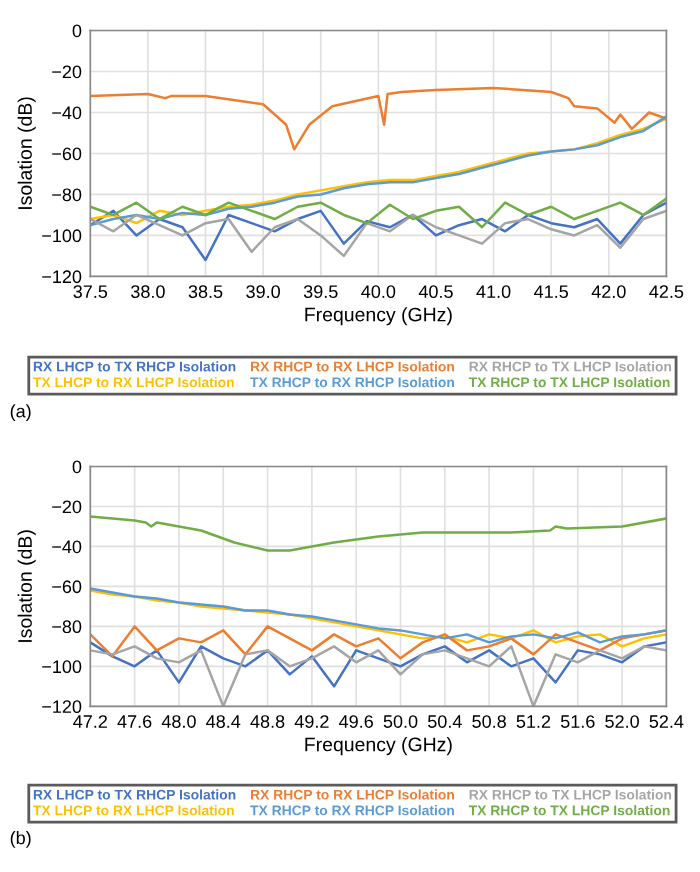 The height and width of the screenshot is (872, 700). What do you see at coordinates (267, 721) in the screenshot?
I see `x-tick-label: 48.8` at bounding box center [267, 721].